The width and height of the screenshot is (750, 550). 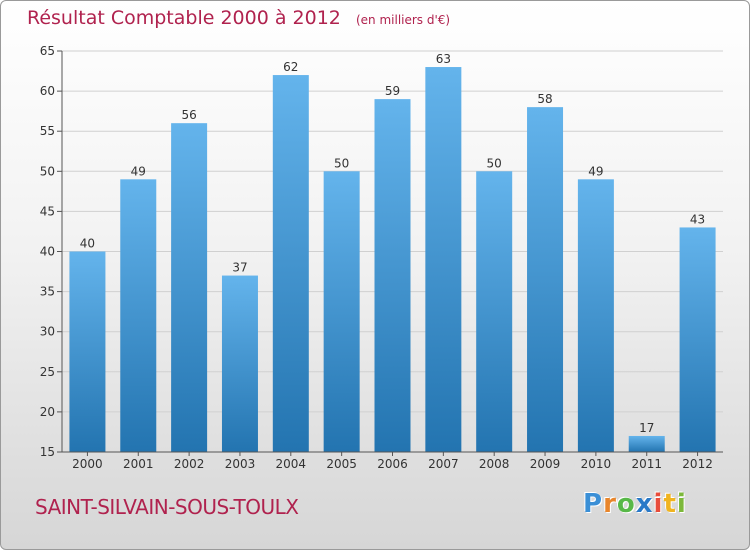 I want to click on logo-letter: t, so click(x=670, y=504).